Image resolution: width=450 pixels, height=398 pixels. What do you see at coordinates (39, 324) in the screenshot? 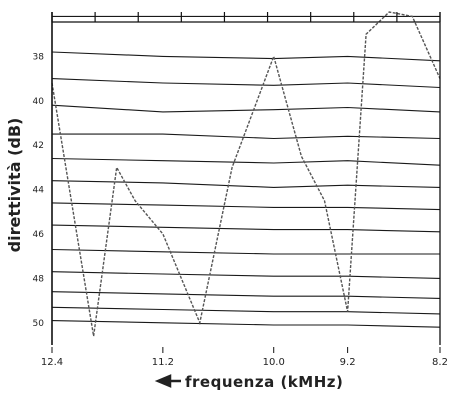
I see `y-tick-label: 50` at bounding box center [39, 324].